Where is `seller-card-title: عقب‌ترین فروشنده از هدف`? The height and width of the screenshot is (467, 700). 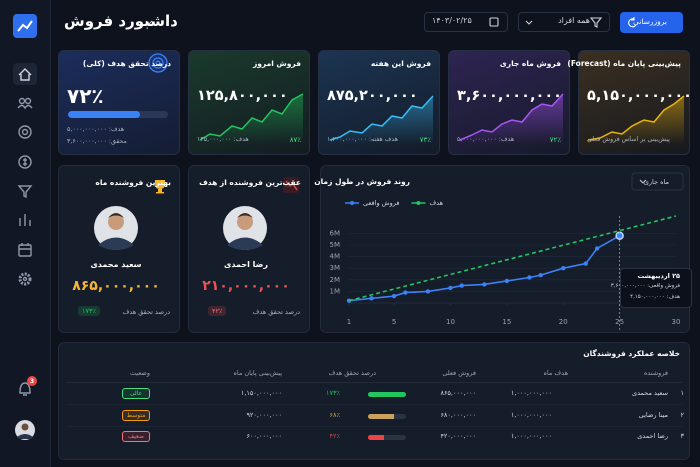
seller-card-title: عقب‌ترین فروشنده از هدف is located at coordinates (250, 182).